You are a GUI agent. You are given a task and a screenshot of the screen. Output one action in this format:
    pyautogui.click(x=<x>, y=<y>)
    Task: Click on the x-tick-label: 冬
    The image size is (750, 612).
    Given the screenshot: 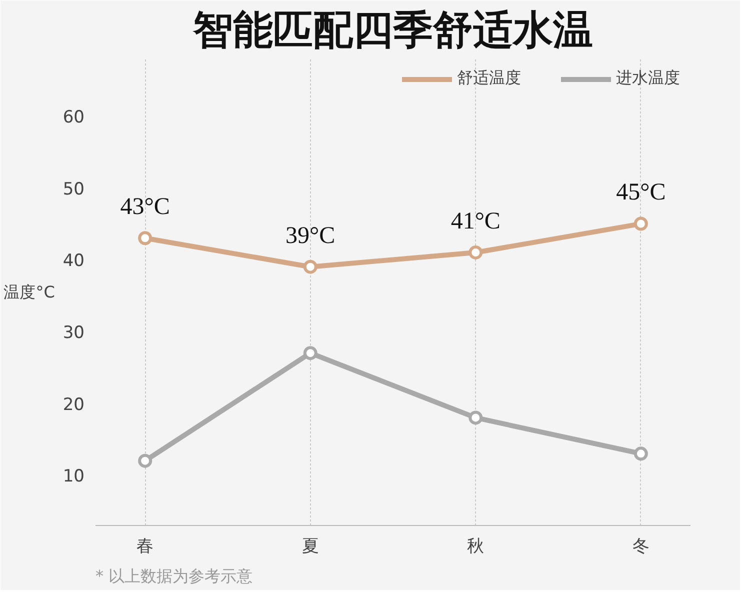 What is the action you would take?
    pyautogui.click(x=641, y=546)
    